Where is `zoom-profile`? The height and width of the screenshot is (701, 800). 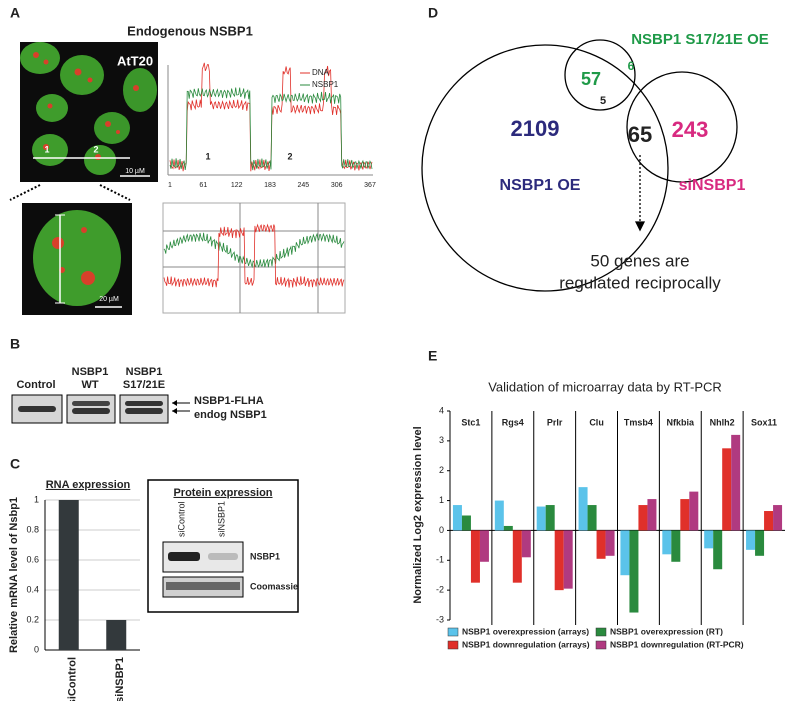 zoom-profile is located at coordinates (254, 258).